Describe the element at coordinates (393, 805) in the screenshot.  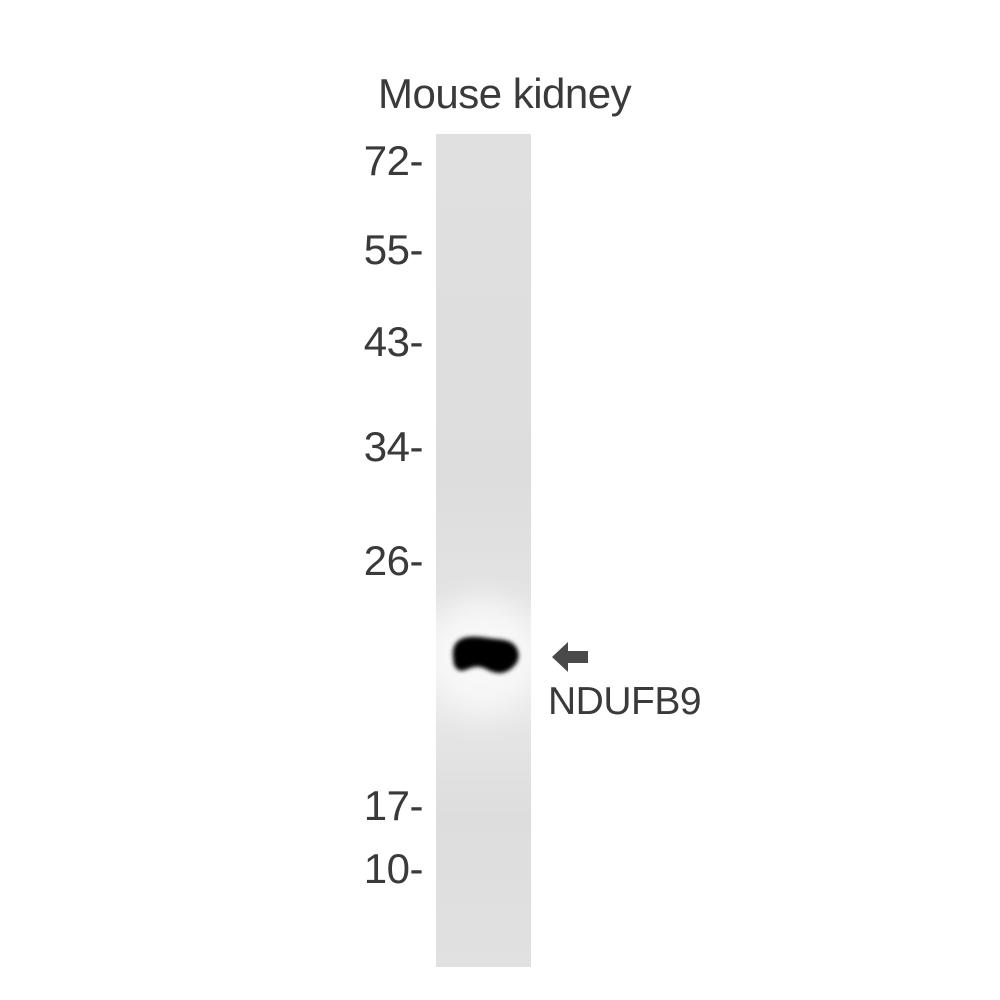
I see `mw-marker-17: 17-` at that location.